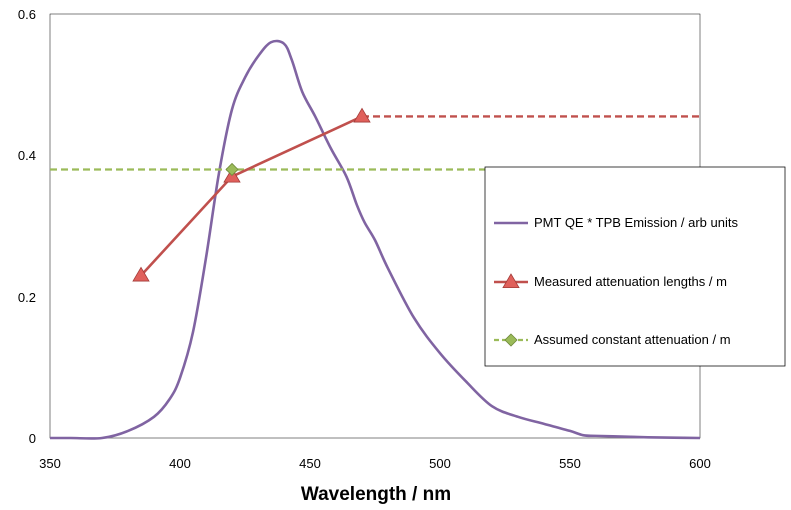 Image resolution: width=791 pixels, height=510 pixels. Describe the element at coordinates (376, 494) in the screenshot. I see `x-axis-title: Wavelength / nm` at that location.